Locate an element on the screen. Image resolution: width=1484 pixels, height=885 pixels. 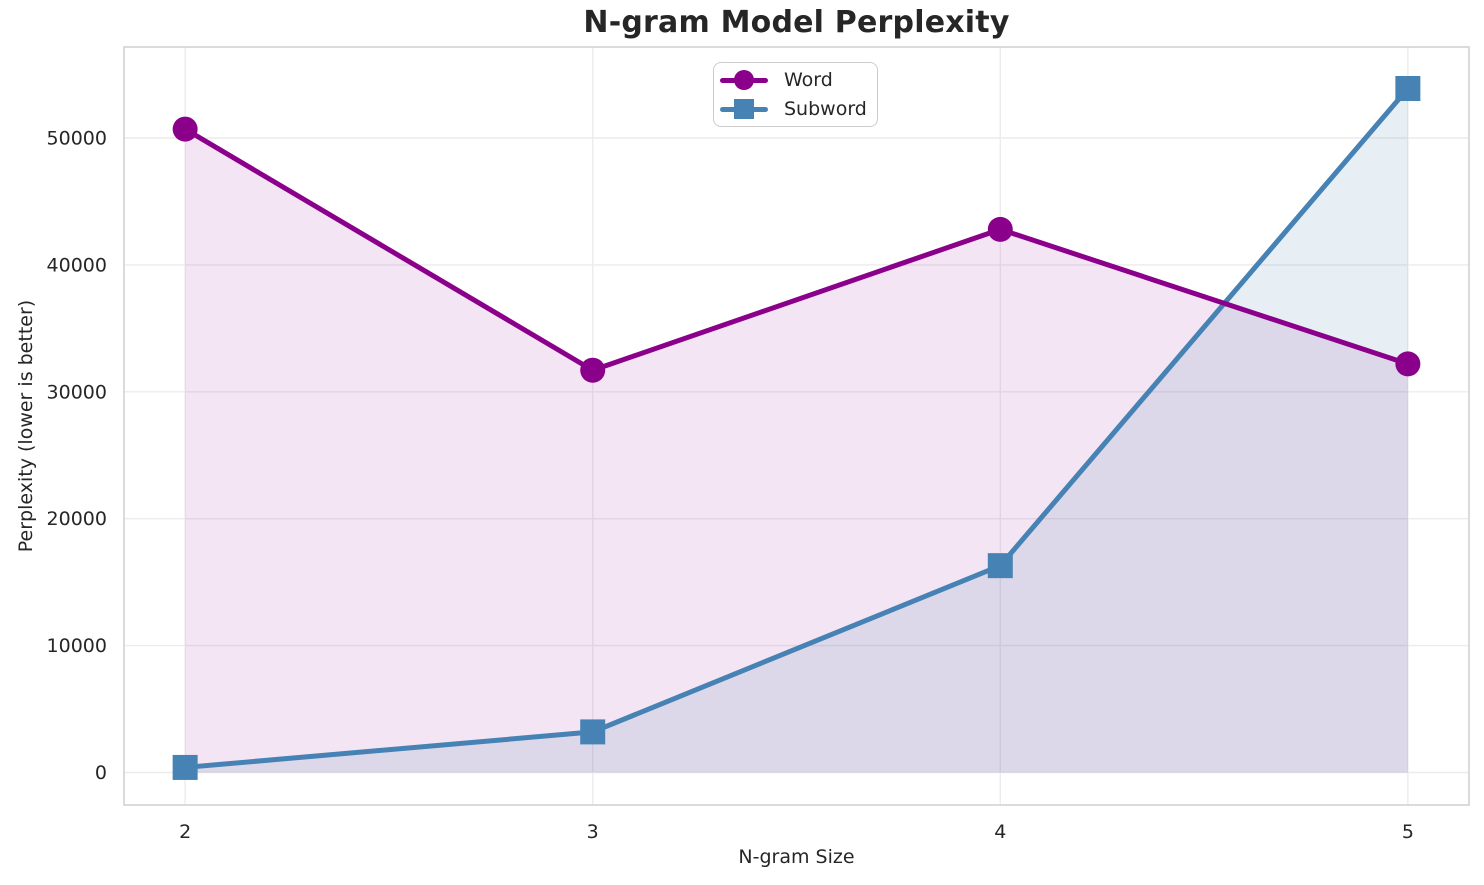
word-line-circle-marker-icon is located at coordinates (744, 80).